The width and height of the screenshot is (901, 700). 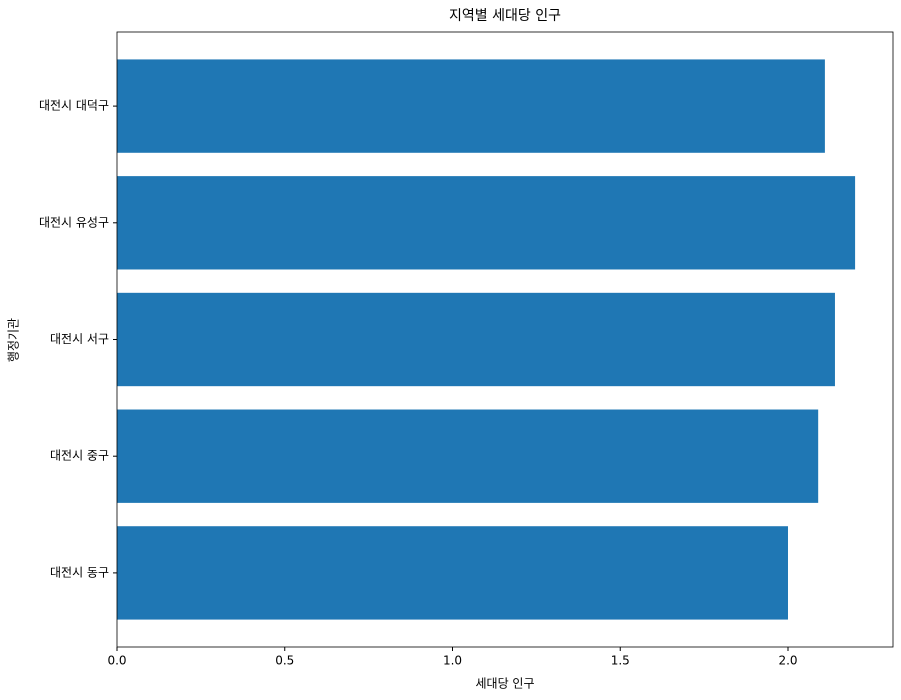 What do you see at coordinates (787, 661) in the screenshot?
I see `x-tick-label: 2.0` at bounding box center [787, 661].